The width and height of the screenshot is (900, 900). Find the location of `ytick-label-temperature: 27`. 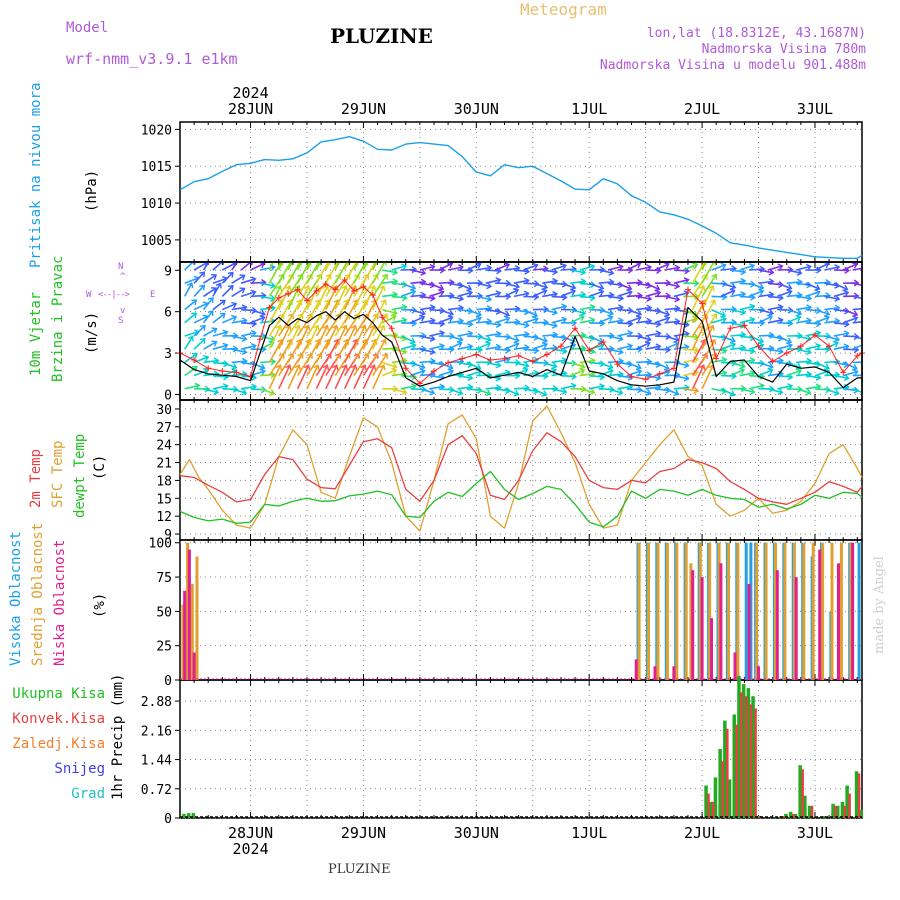

ytick-label-temperature: 27 is located at coordinates (164, 428).